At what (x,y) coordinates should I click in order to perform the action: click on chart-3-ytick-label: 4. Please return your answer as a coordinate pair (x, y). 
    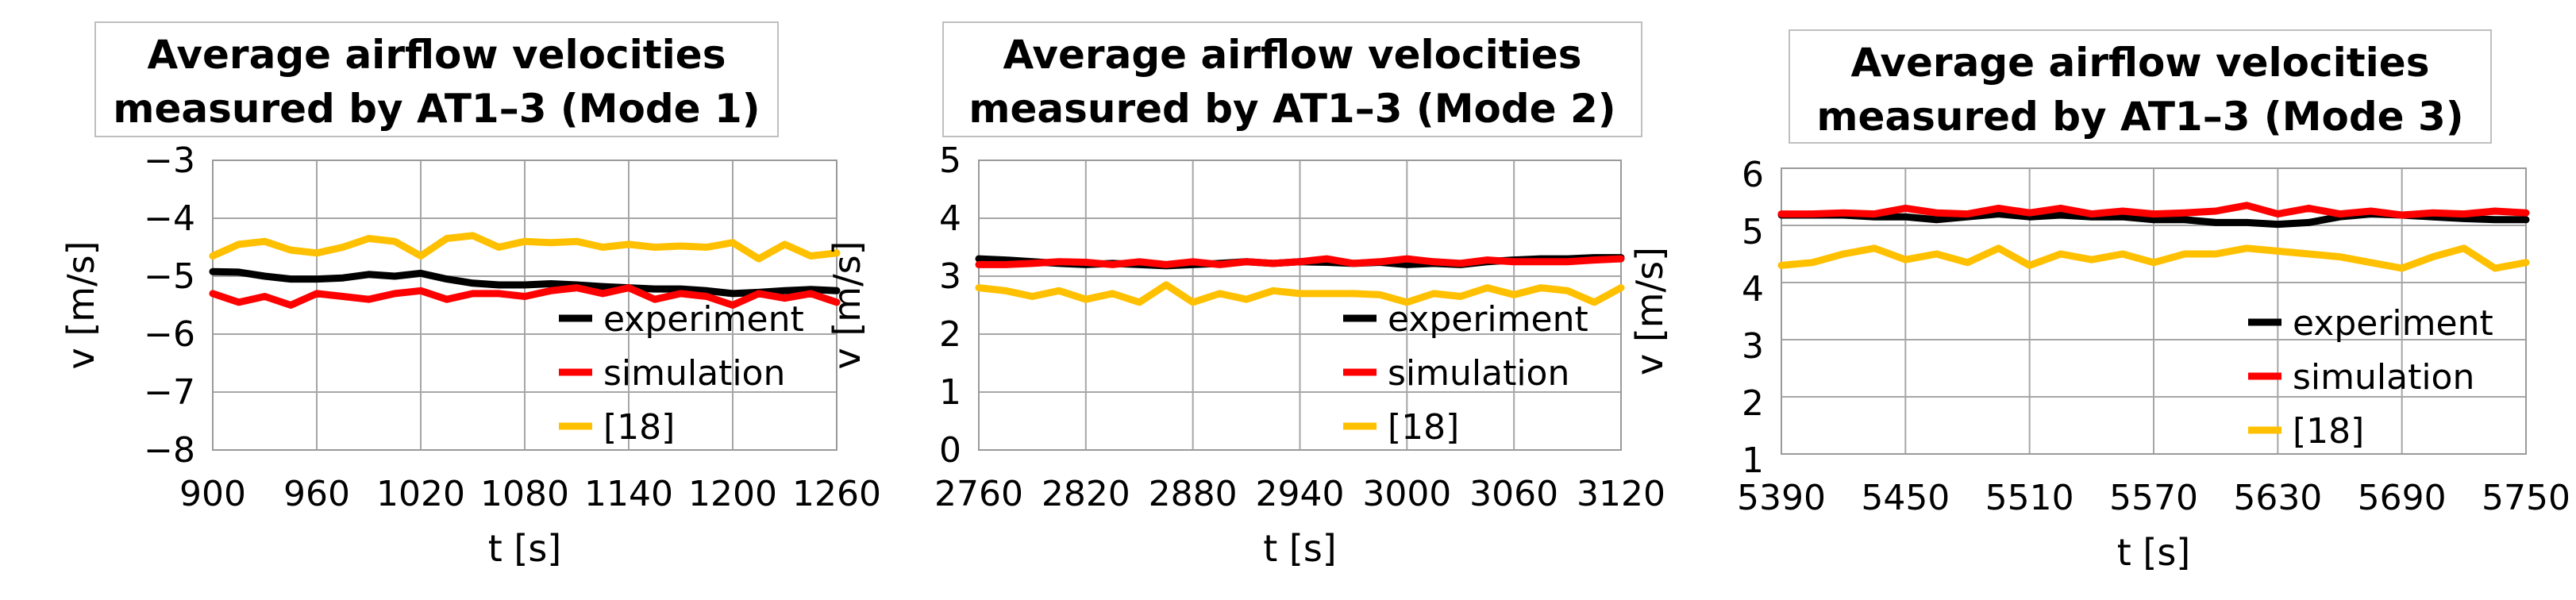
    Looking at the image, I should click on (1753, 289).